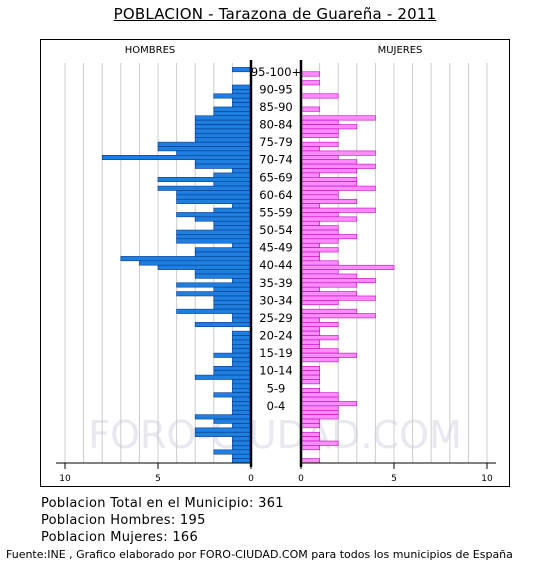 The image size is (550, 570). Describe the element at coordinates (275, 14) in the screenshot. I see `chart-title: POBLACION - Tarazona de Guareña - 2011` at that location.